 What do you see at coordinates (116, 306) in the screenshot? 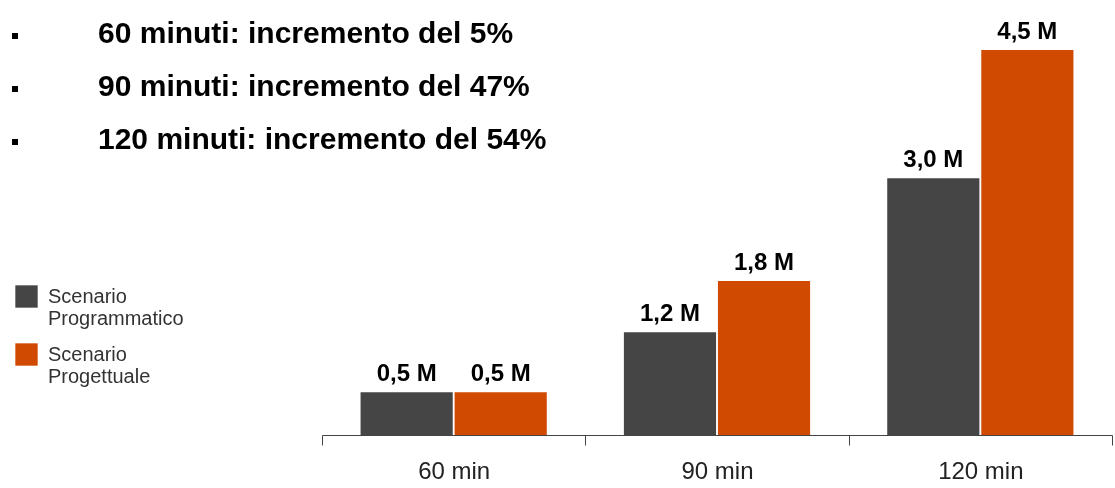
I see `legend-label: Scenario Programmatico` at bounding box center [116, 306].